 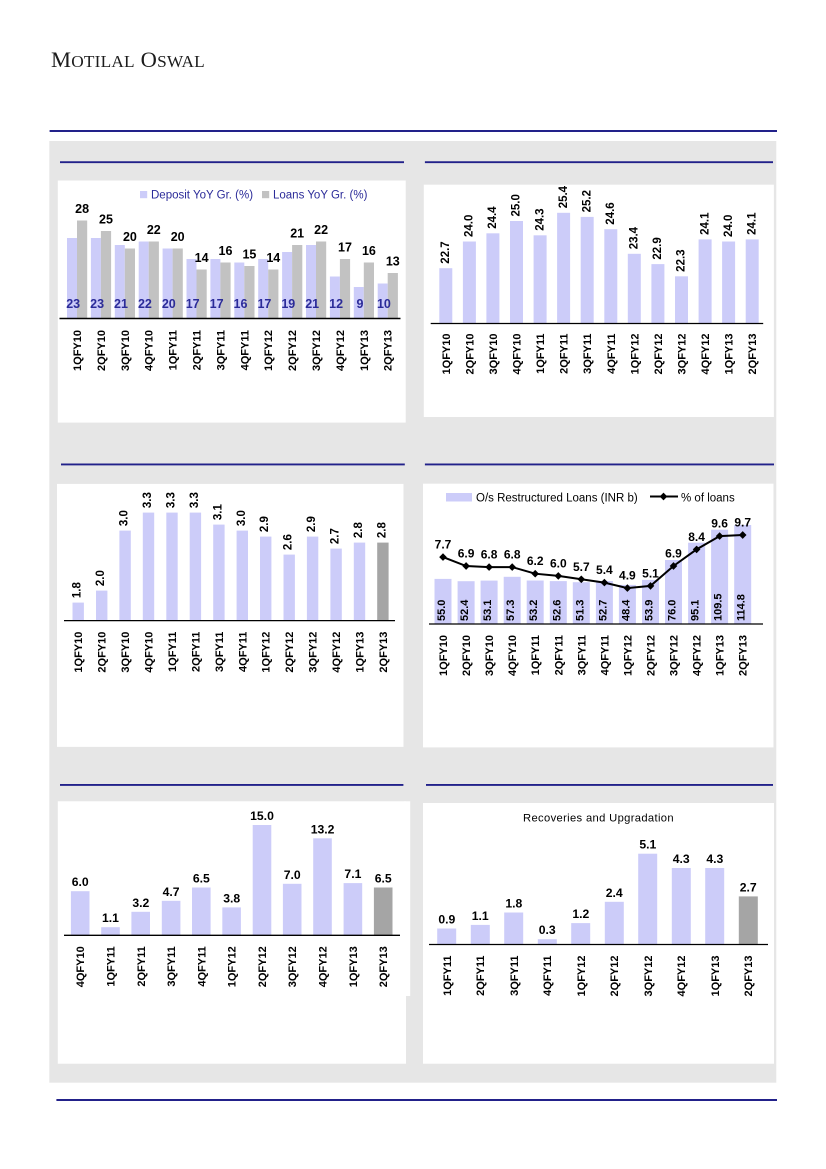 I want to click on svg-text: 9, so click(x=360, y=304).